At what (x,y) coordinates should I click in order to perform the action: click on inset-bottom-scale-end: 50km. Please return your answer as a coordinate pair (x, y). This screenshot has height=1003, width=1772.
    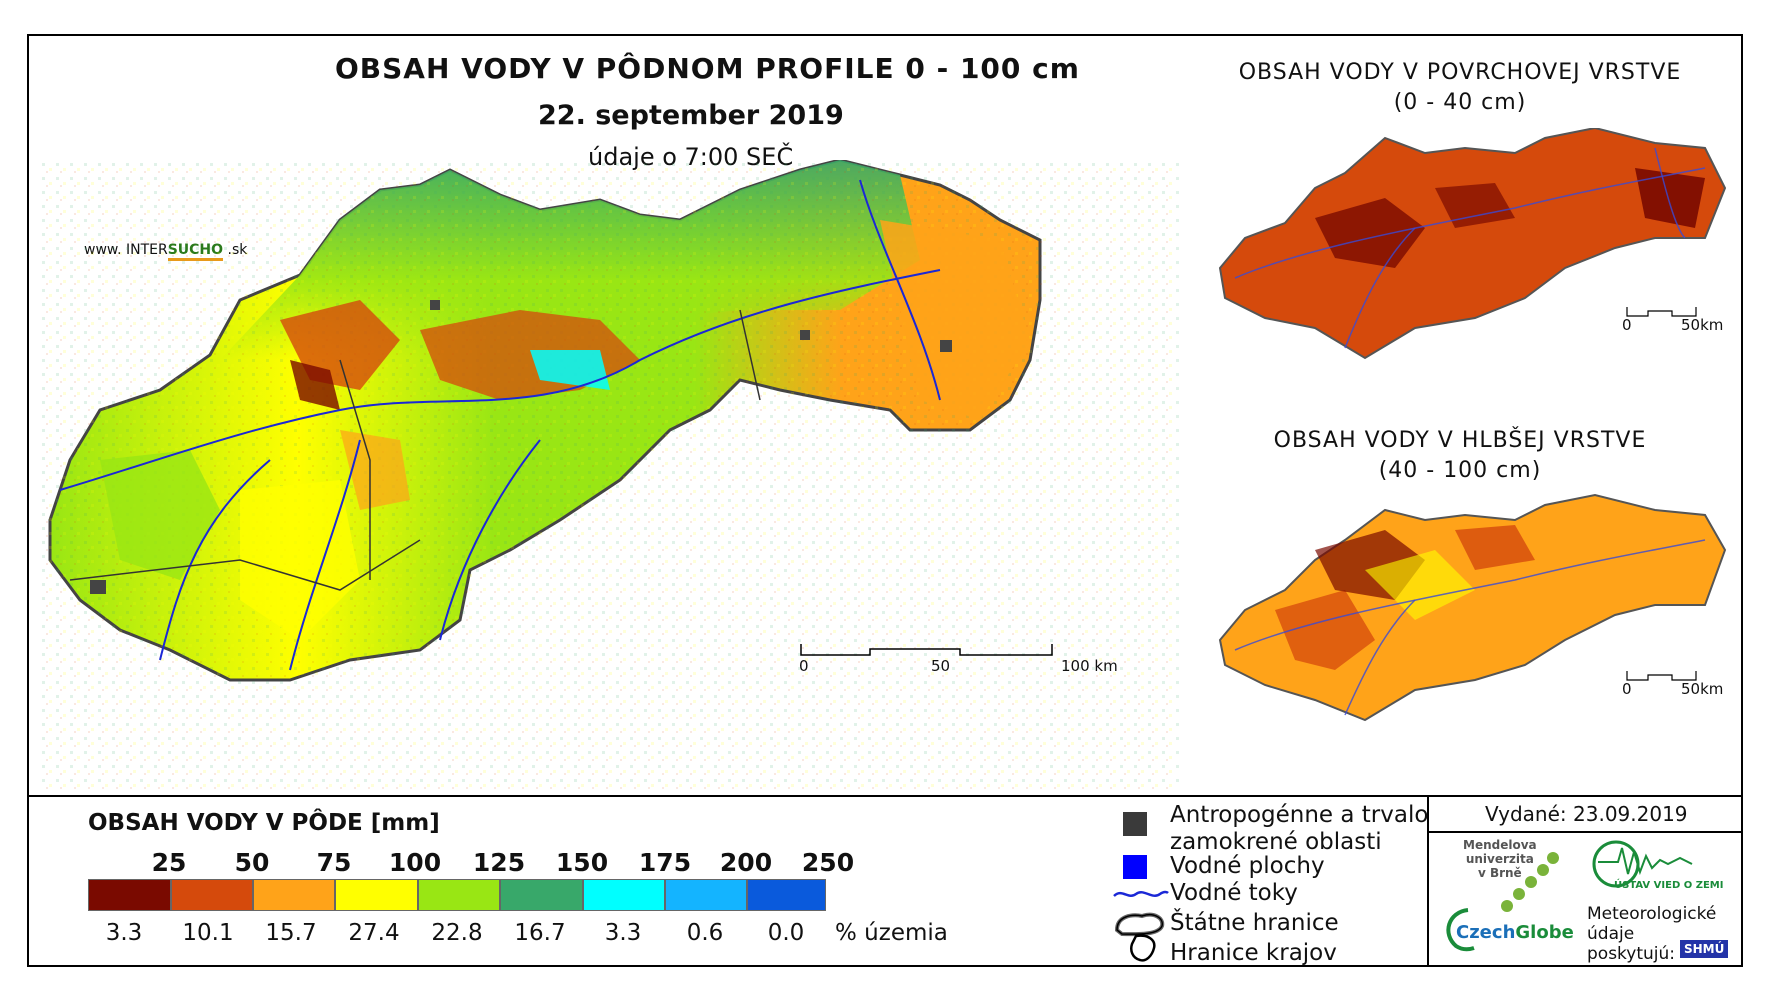
    Looking at the image, I should click on (1702, 689).